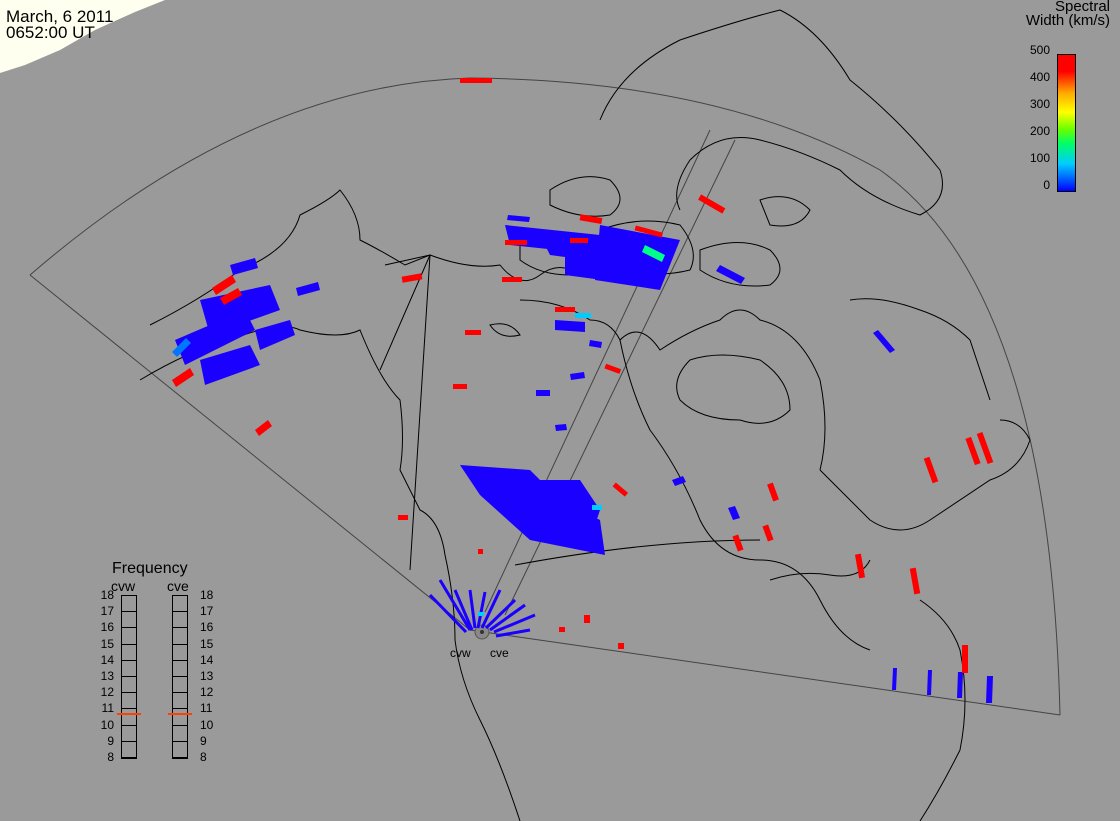  What do you see at coordinates (180, 677) in the screenshot?
I see `frequency-scale-cve` at bounding box center [180, 677].